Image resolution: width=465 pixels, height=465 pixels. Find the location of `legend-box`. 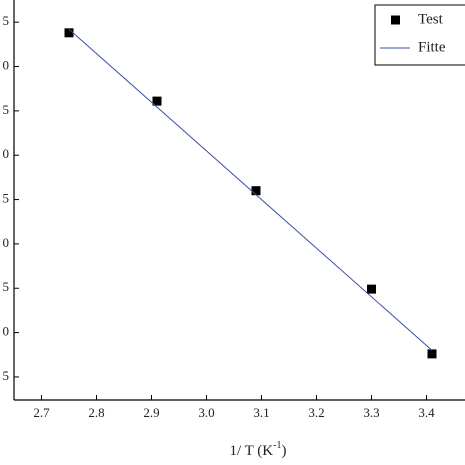

legend-box is located at coordinates (419, 35).